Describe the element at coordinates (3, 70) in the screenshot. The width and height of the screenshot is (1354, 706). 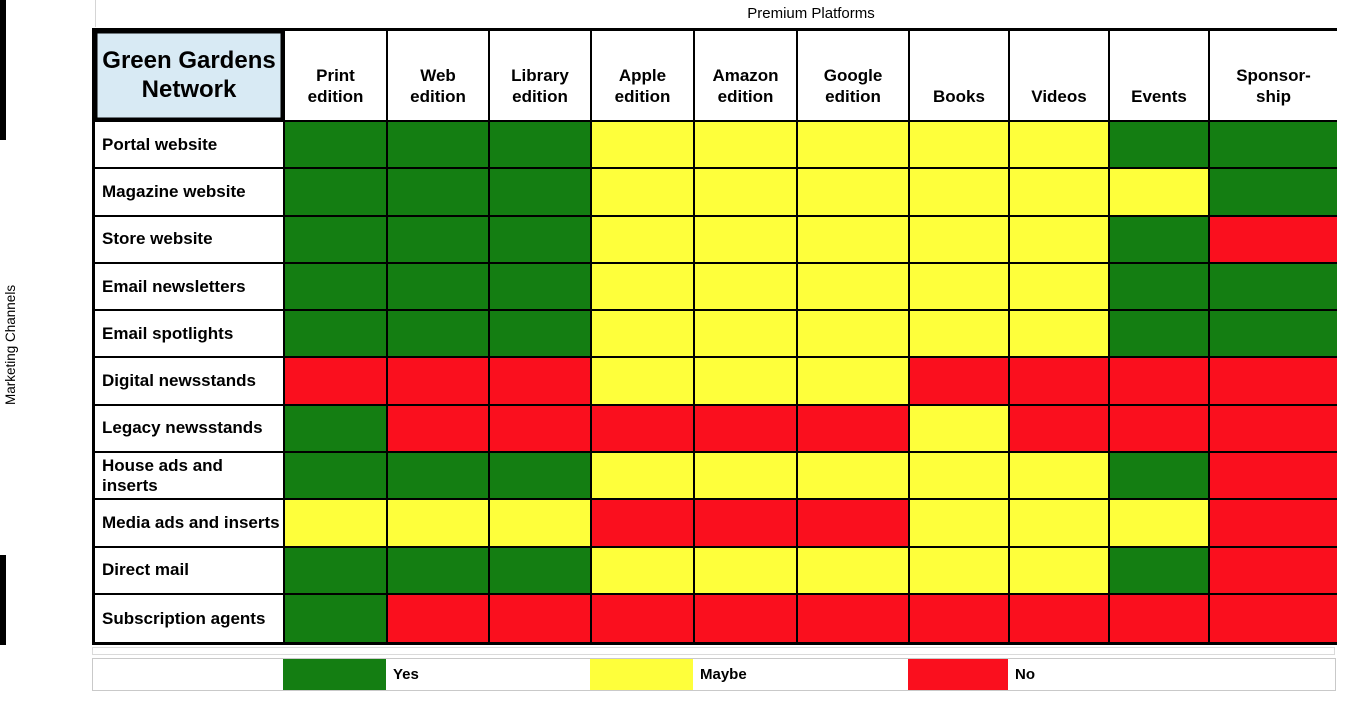
I see `left-border-line-top` at that location.